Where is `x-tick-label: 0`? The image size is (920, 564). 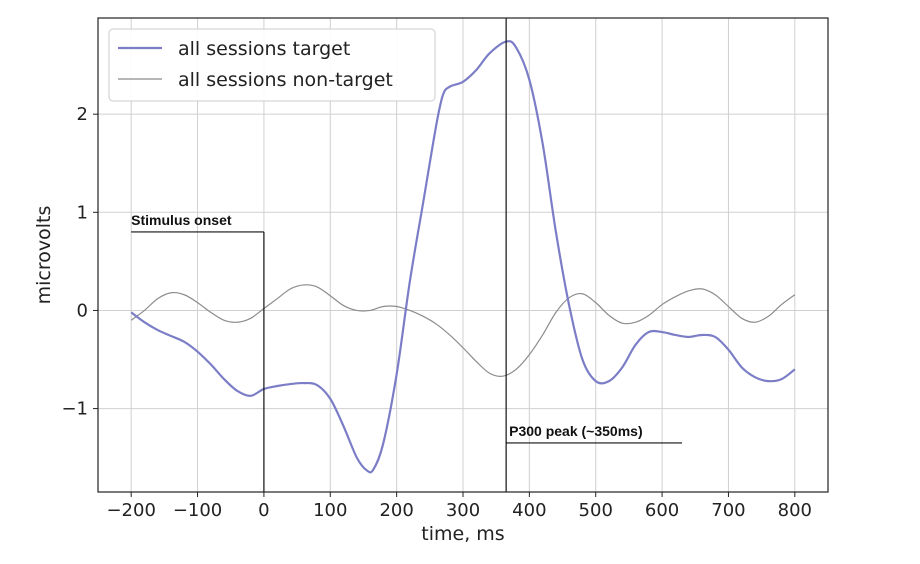
x-tick-label: 0 is located at coordinates (263, 510).